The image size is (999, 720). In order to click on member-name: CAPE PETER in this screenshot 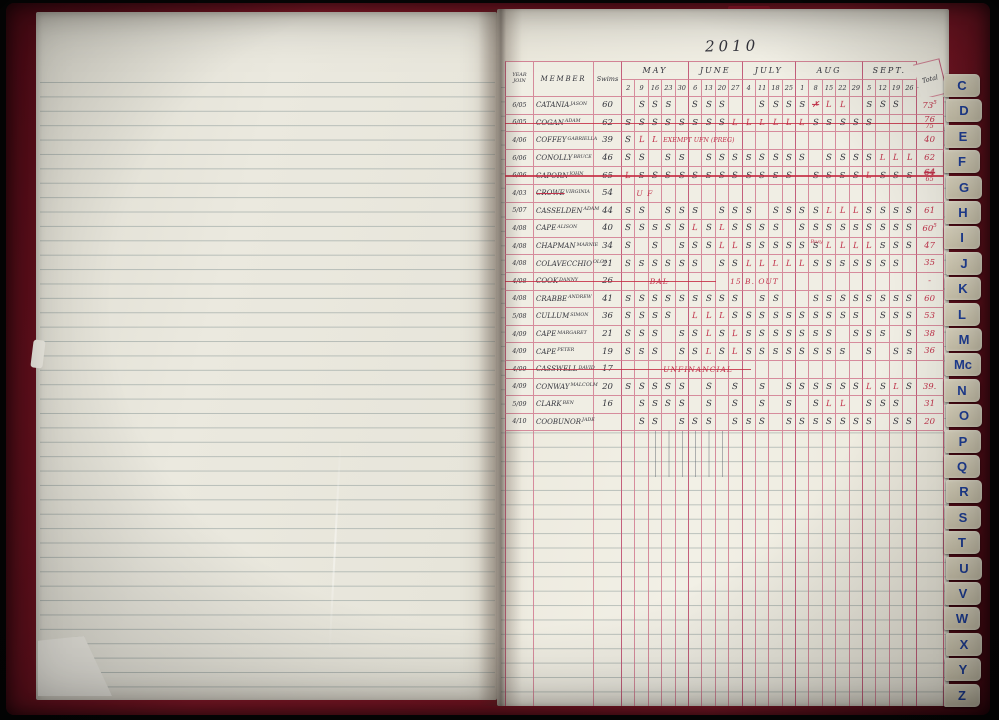, I will do `click(564, 352)`.